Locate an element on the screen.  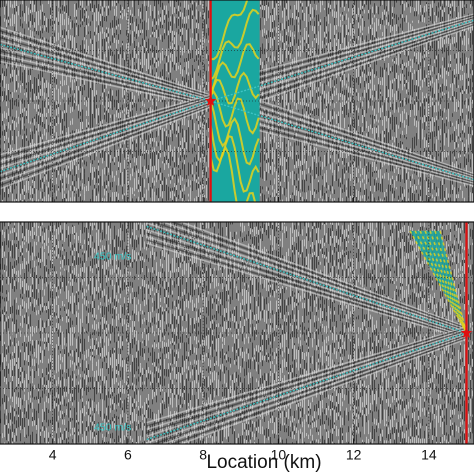
x-tick-label: 4 is located at coordinates (53, 455).